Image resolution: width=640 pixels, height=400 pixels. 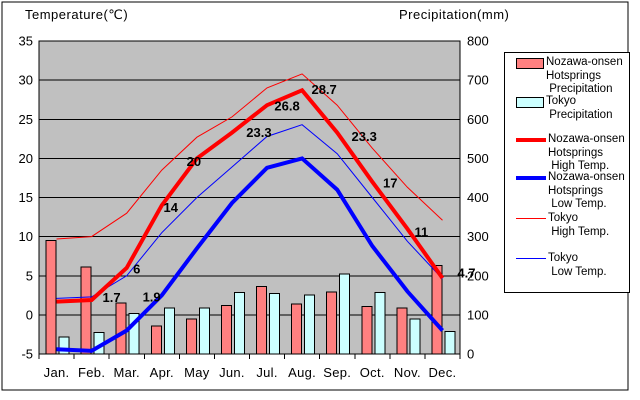 What do you see at coordinates (171, 207) in the screenshot?
I see `high-temp-data-label: 14` at bounding box center [171, 207].